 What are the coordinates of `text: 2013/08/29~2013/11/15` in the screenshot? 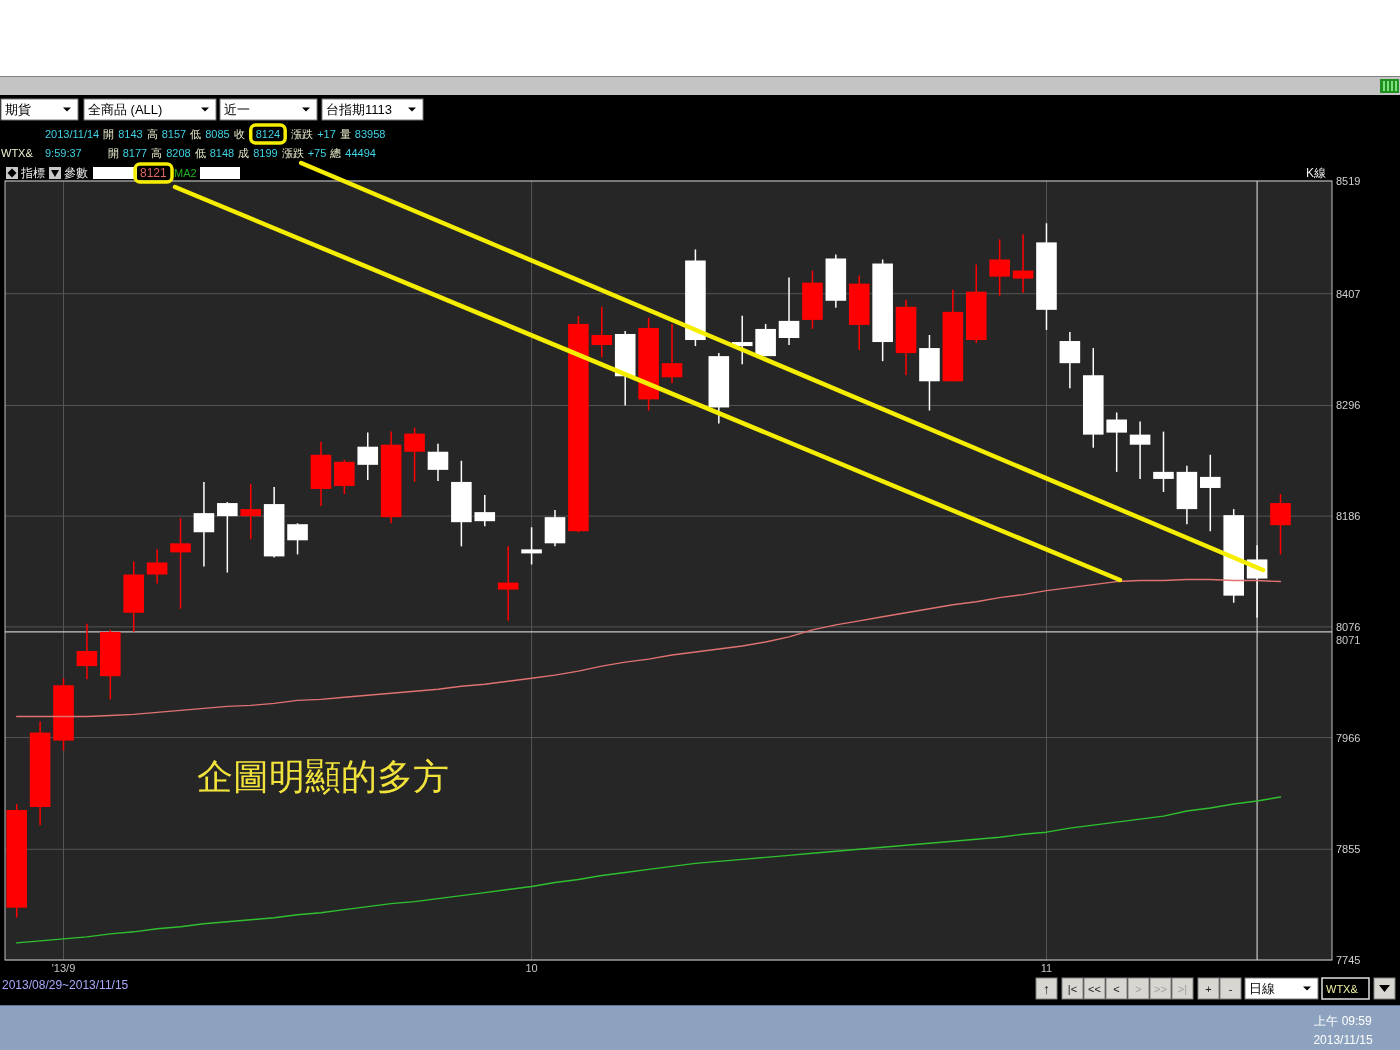 It's located at (65, 985).